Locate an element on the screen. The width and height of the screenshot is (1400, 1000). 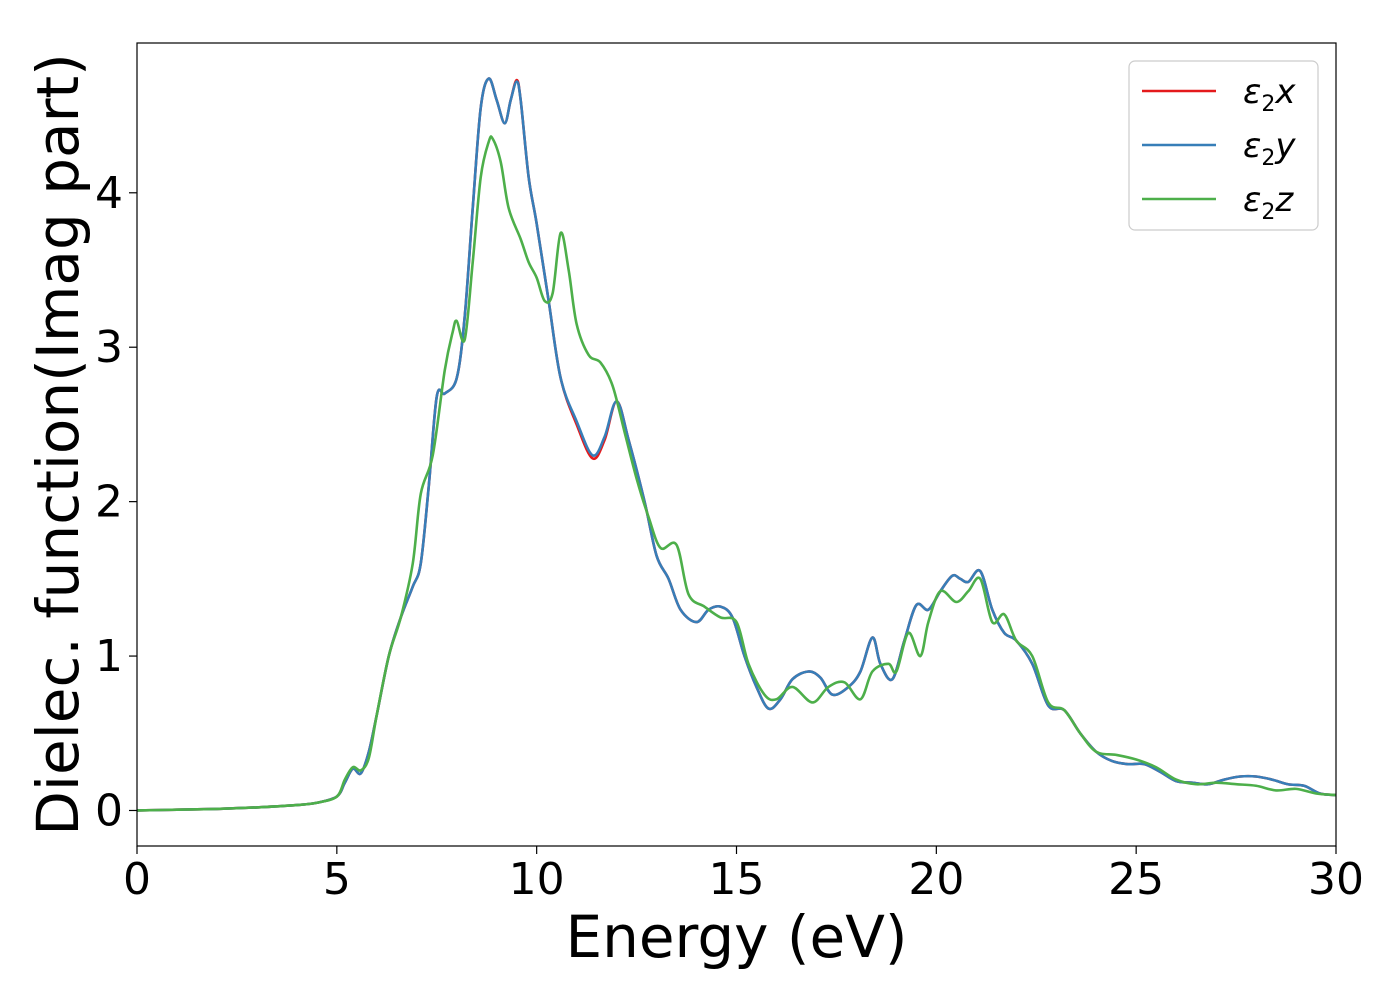
x-tick-label: 20 is located at coordinates (936, 879).